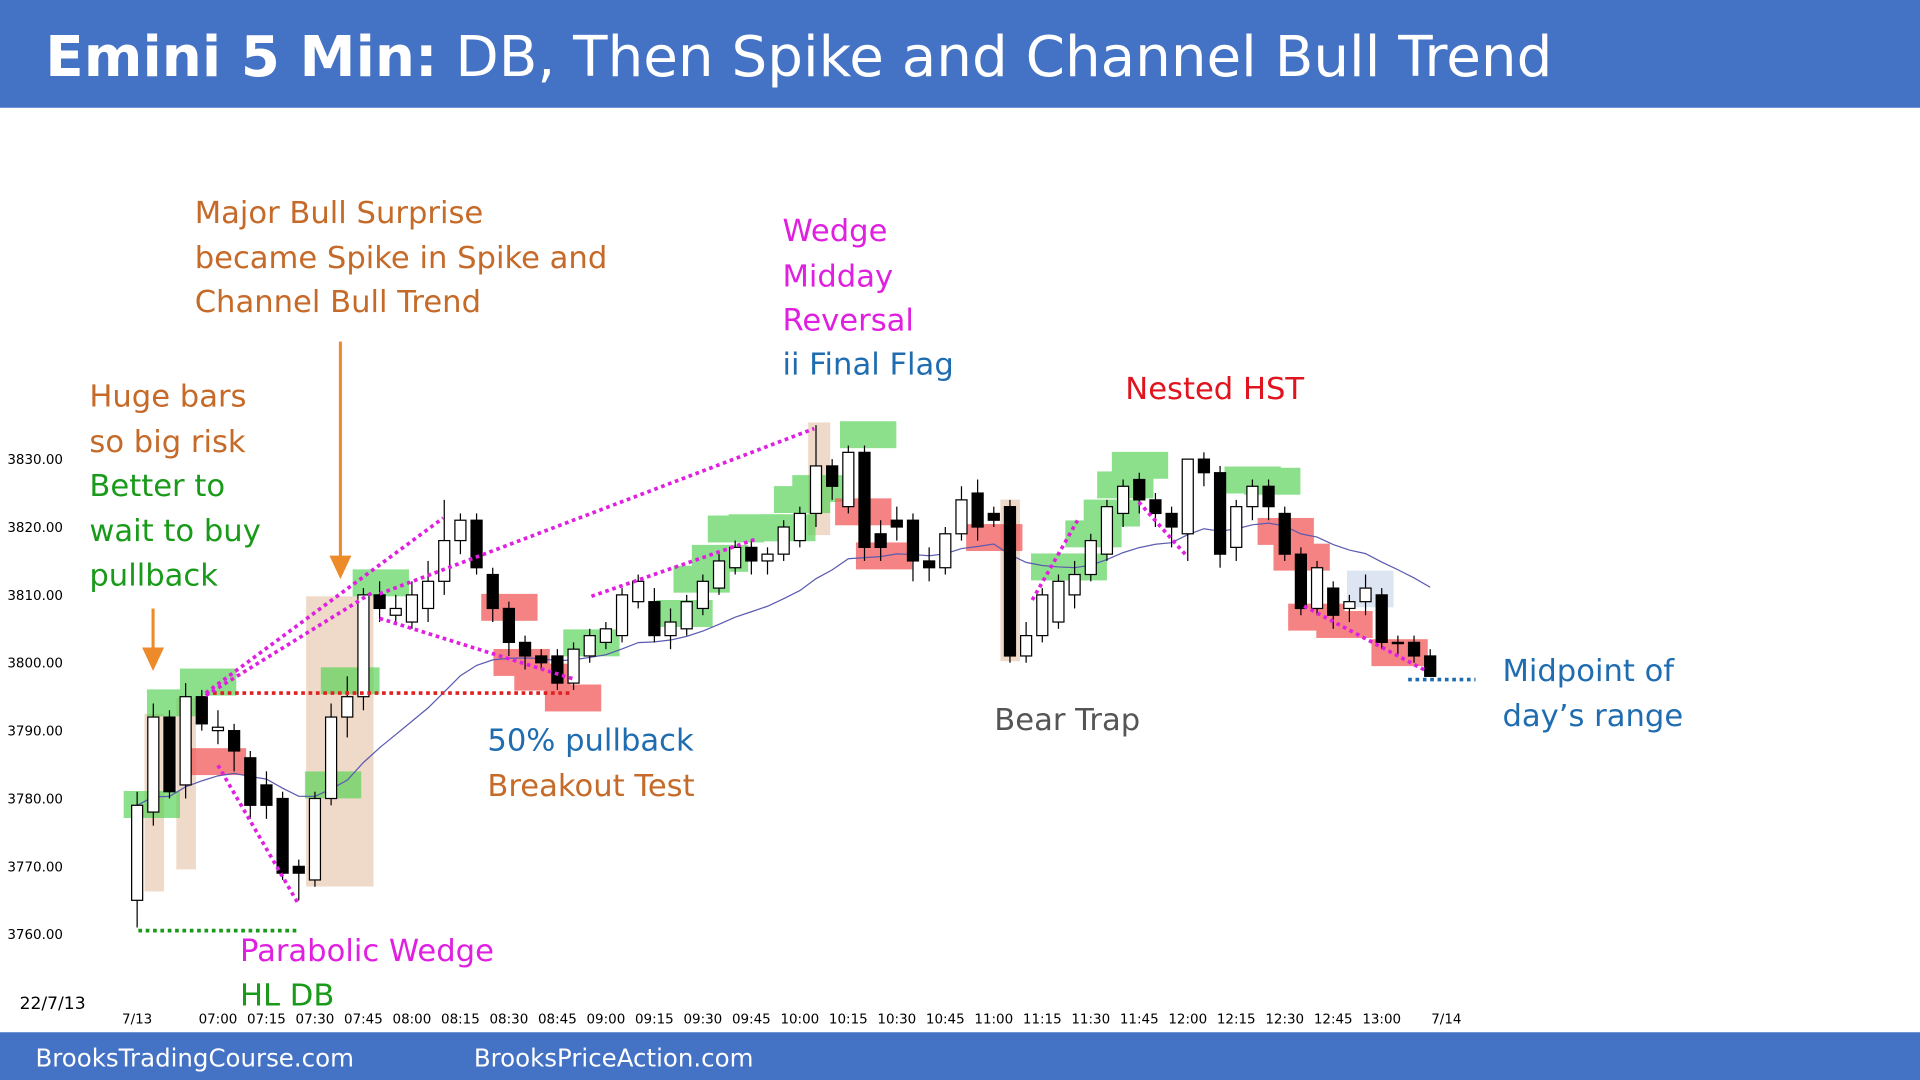 The height and width of the screenshot is (1080, 1920). I want to click on annotation: Parabolic Wedge, so click(367, 951).